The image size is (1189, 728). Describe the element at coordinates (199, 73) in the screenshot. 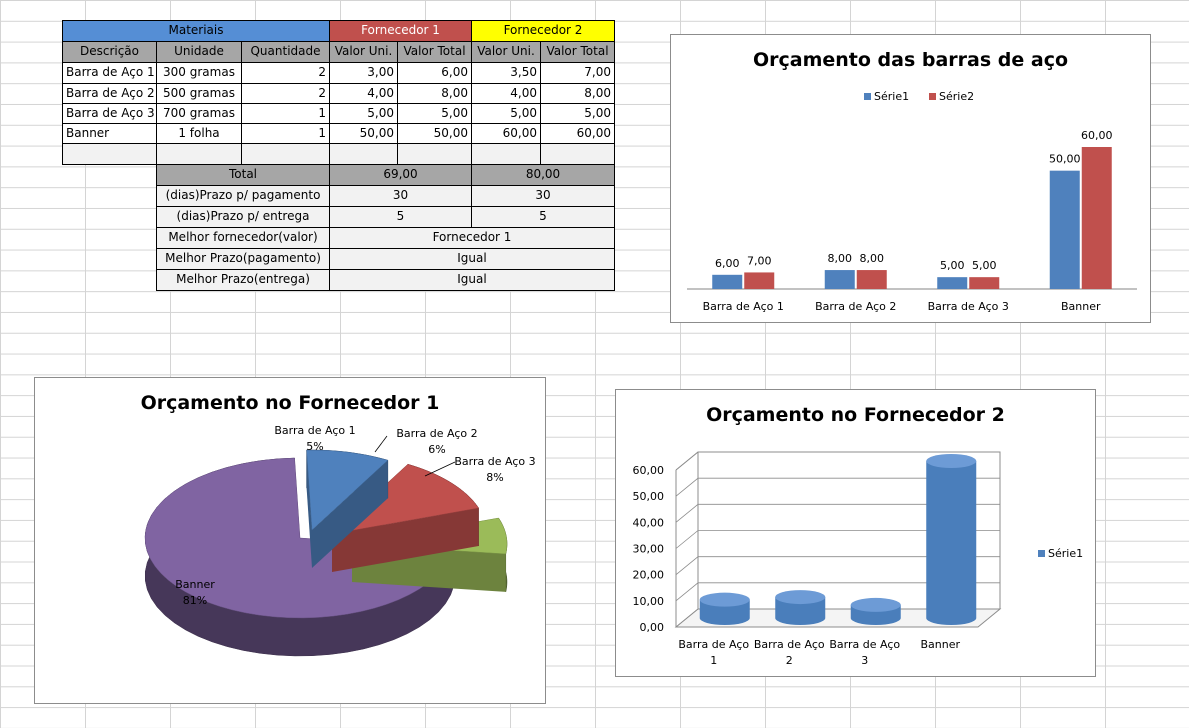

I see `table-cell: 300 gramas` at that location.